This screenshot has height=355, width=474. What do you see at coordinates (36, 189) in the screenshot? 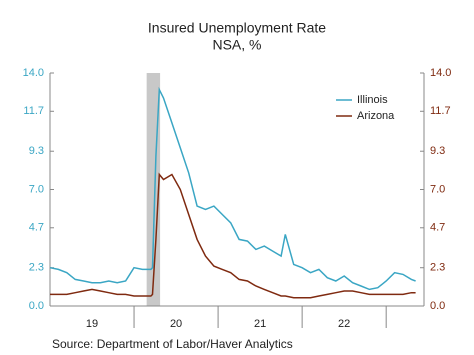
I see `y-tick-label: 7.0` at bounding box center [36, 189].